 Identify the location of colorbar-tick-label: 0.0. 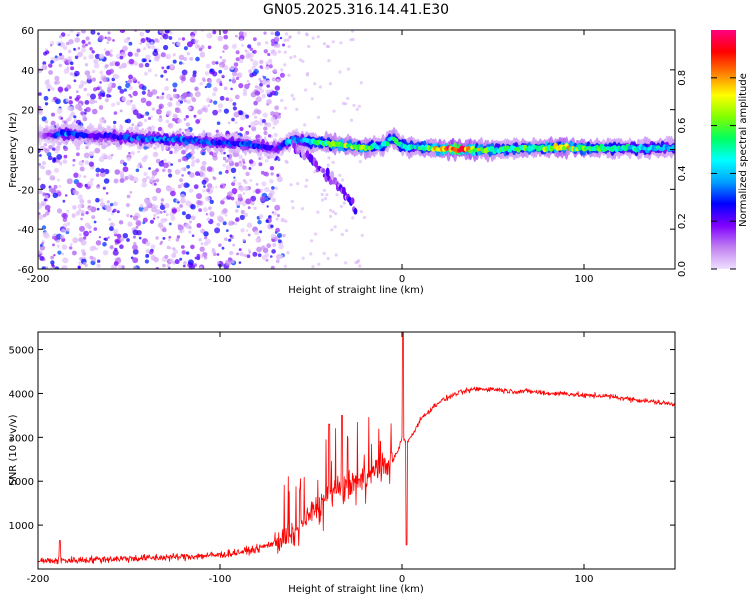
(682, 269).